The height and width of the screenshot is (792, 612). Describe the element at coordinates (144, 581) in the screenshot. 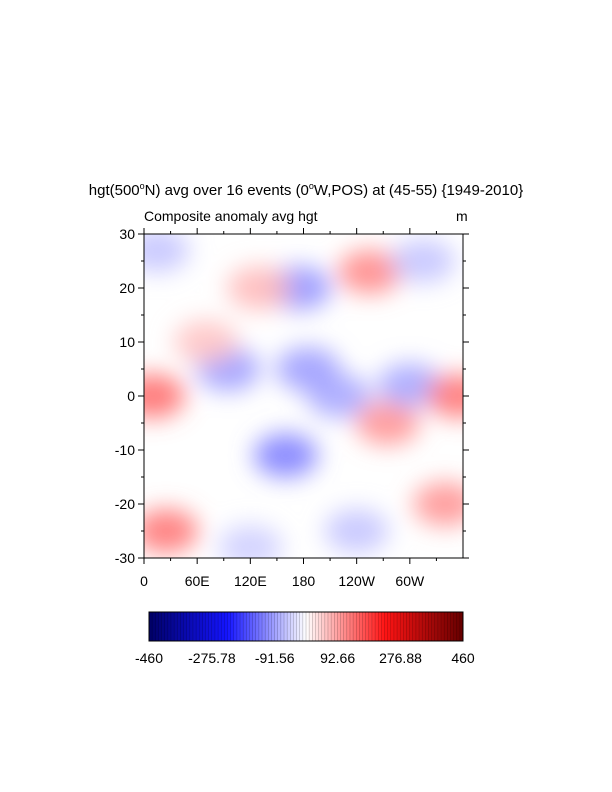

I see `x-tick-label: 0` at that location.